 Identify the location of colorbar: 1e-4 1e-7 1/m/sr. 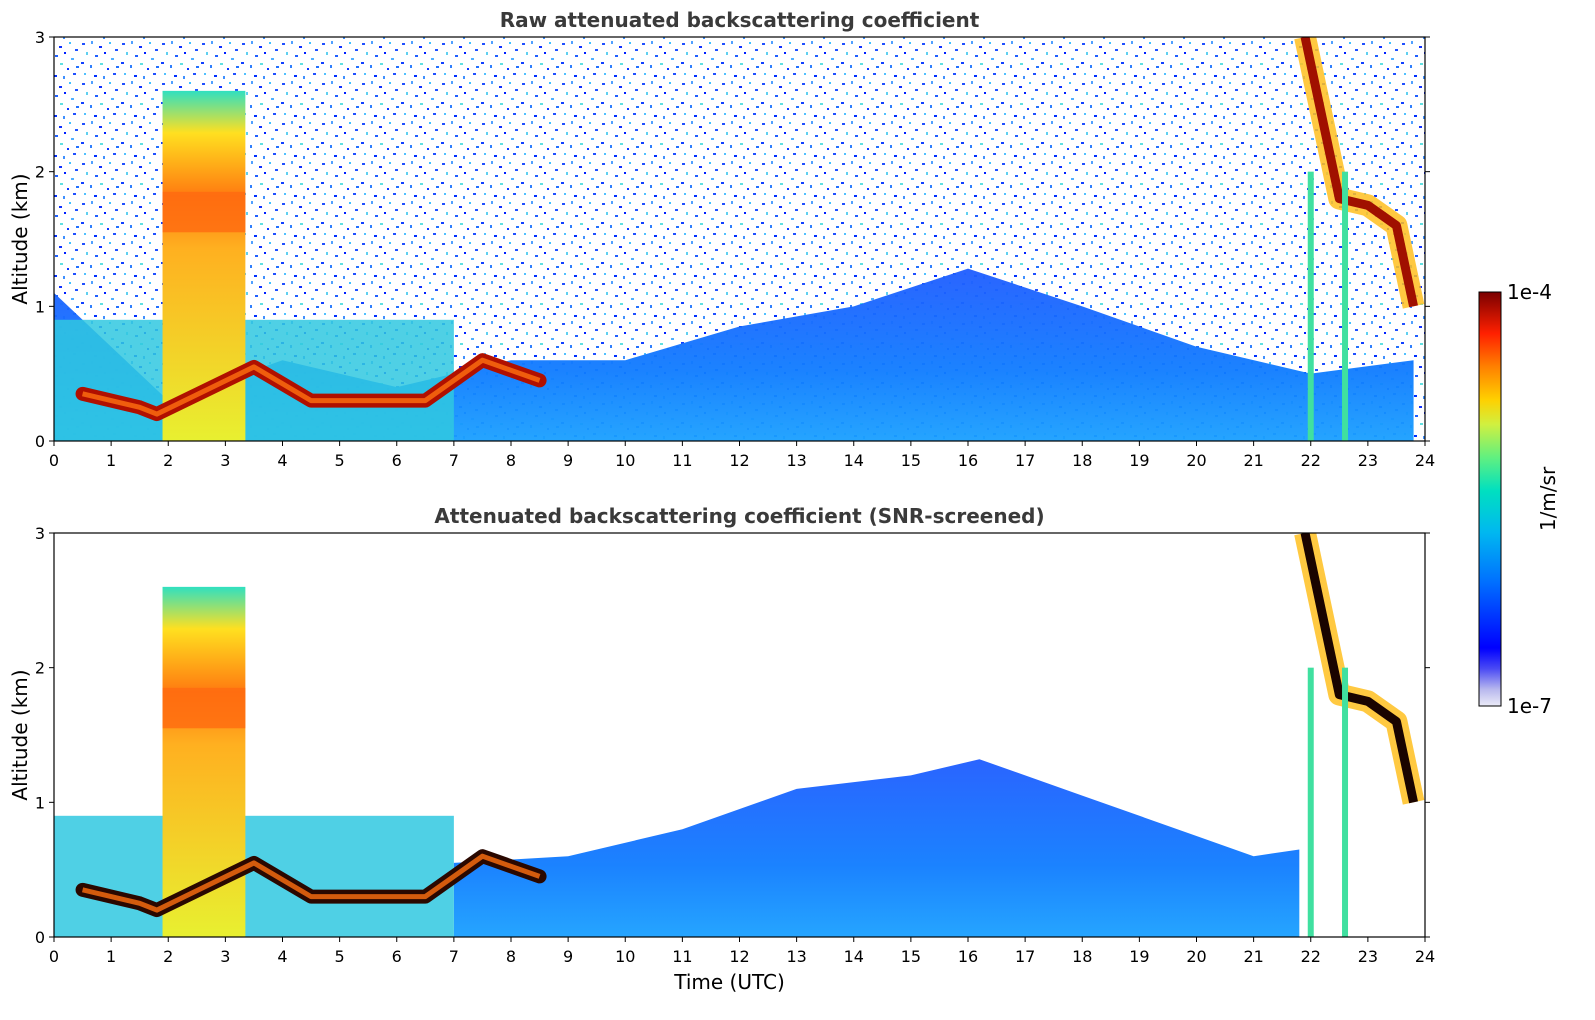
(1519, 499).